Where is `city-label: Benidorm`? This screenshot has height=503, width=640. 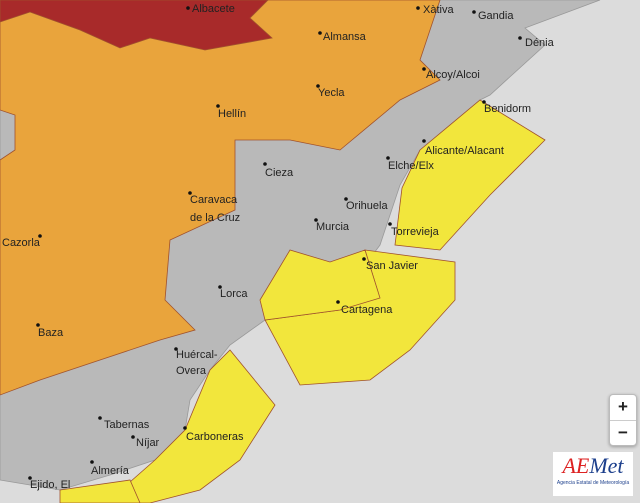
city-label: Benidorm is located at coordinates (507, 109).